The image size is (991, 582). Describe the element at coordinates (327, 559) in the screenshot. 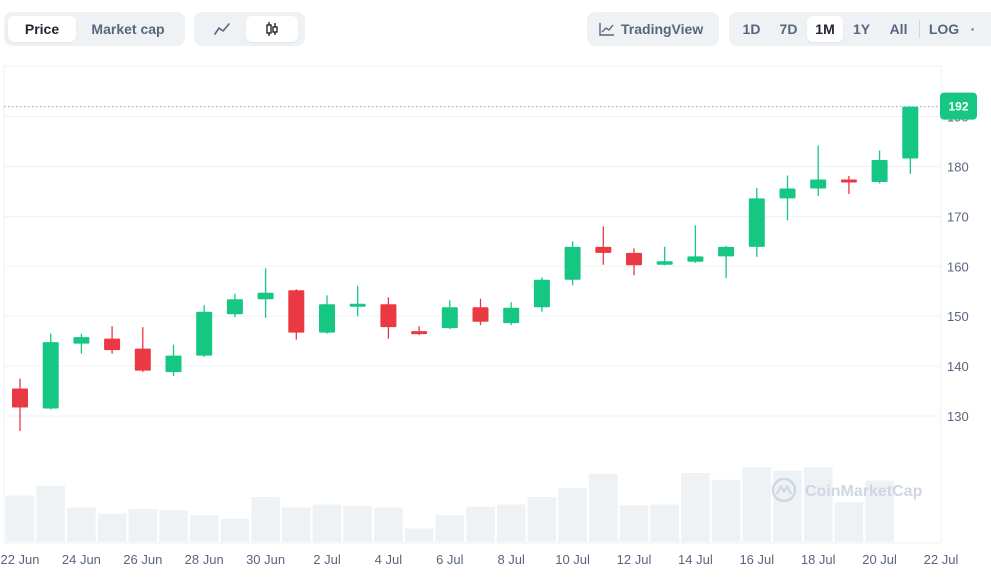

I see `x-tick-label: 2 Jul` at that location.